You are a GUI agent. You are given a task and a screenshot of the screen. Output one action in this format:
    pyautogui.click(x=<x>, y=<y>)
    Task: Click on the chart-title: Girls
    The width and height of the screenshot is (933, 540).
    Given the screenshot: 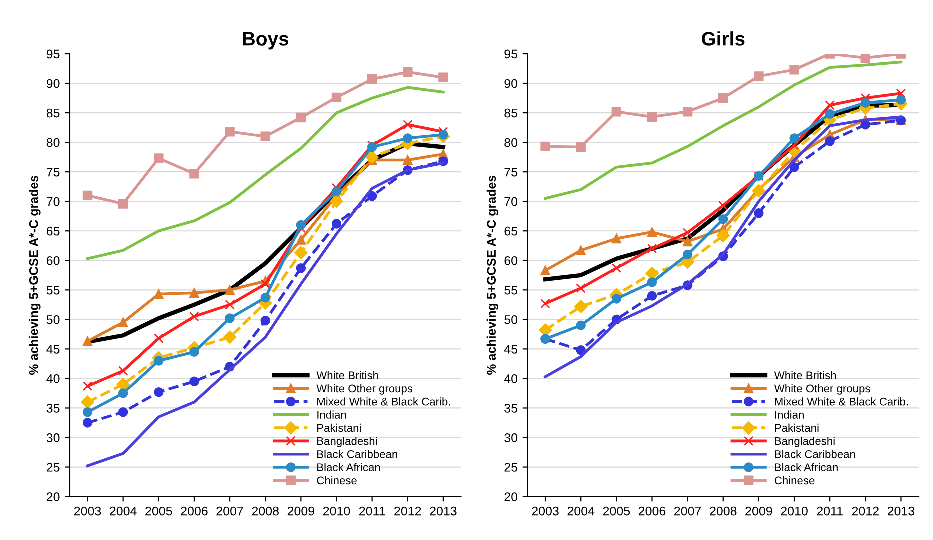 What is the action you would take?
    pyautogui.click(x=723, y=39)
    